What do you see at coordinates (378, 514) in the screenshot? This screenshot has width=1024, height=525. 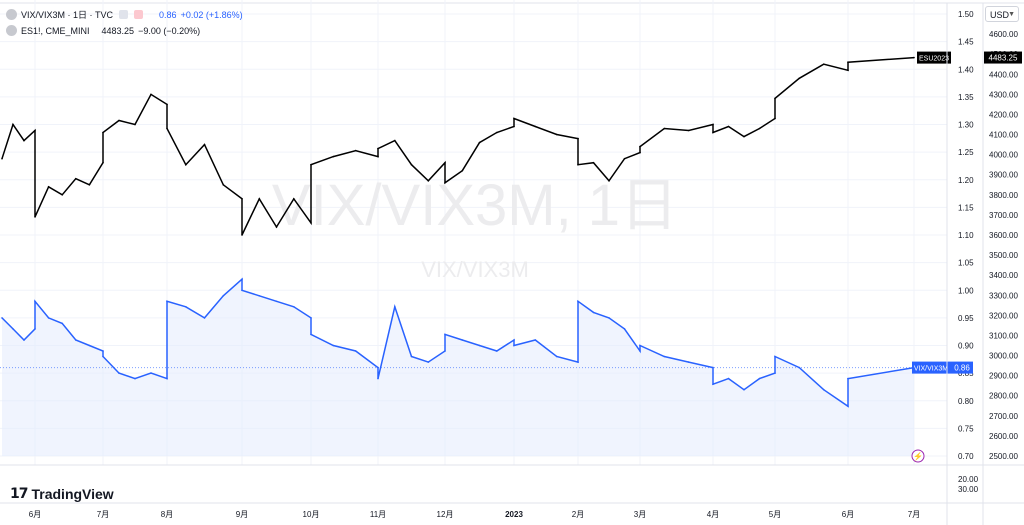 I see `x-axis-tick: 11月` at bounding box center [378, 514].